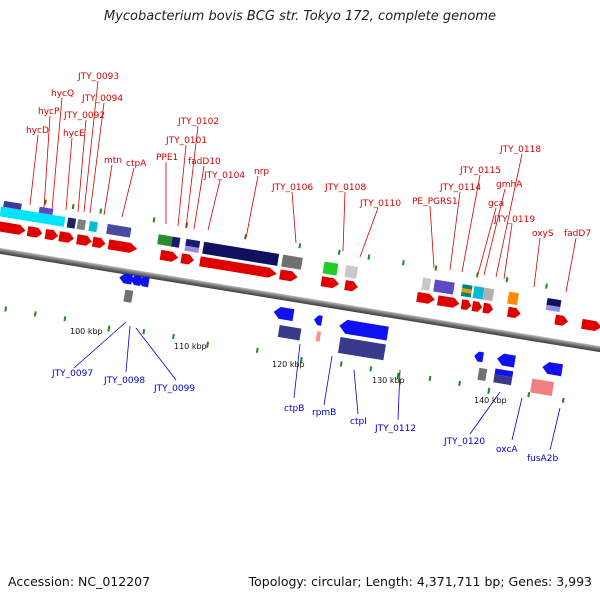 The width and height of the screenshot is (600, 600). I want to click on gene-label-ctpI: ctpI, so click(358, 422).